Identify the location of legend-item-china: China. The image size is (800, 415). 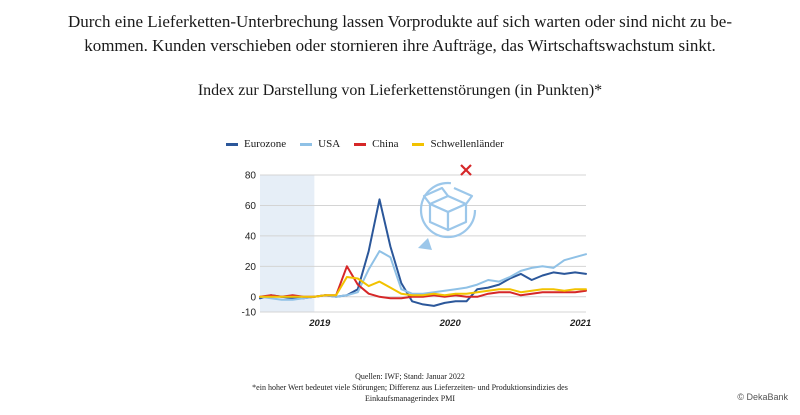
(376, 144).